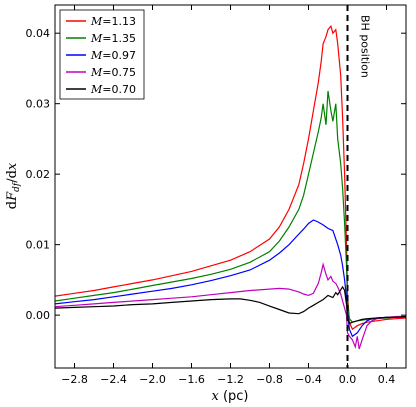  I want to click on y-tick-label: 0.03, so click(38, 104).